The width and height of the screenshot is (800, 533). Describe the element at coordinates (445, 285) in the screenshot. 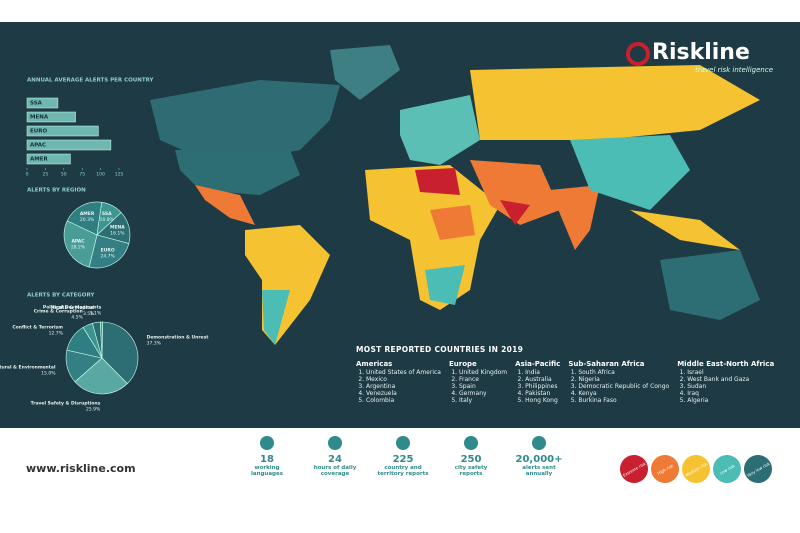

I see `southern-africa` at that location.